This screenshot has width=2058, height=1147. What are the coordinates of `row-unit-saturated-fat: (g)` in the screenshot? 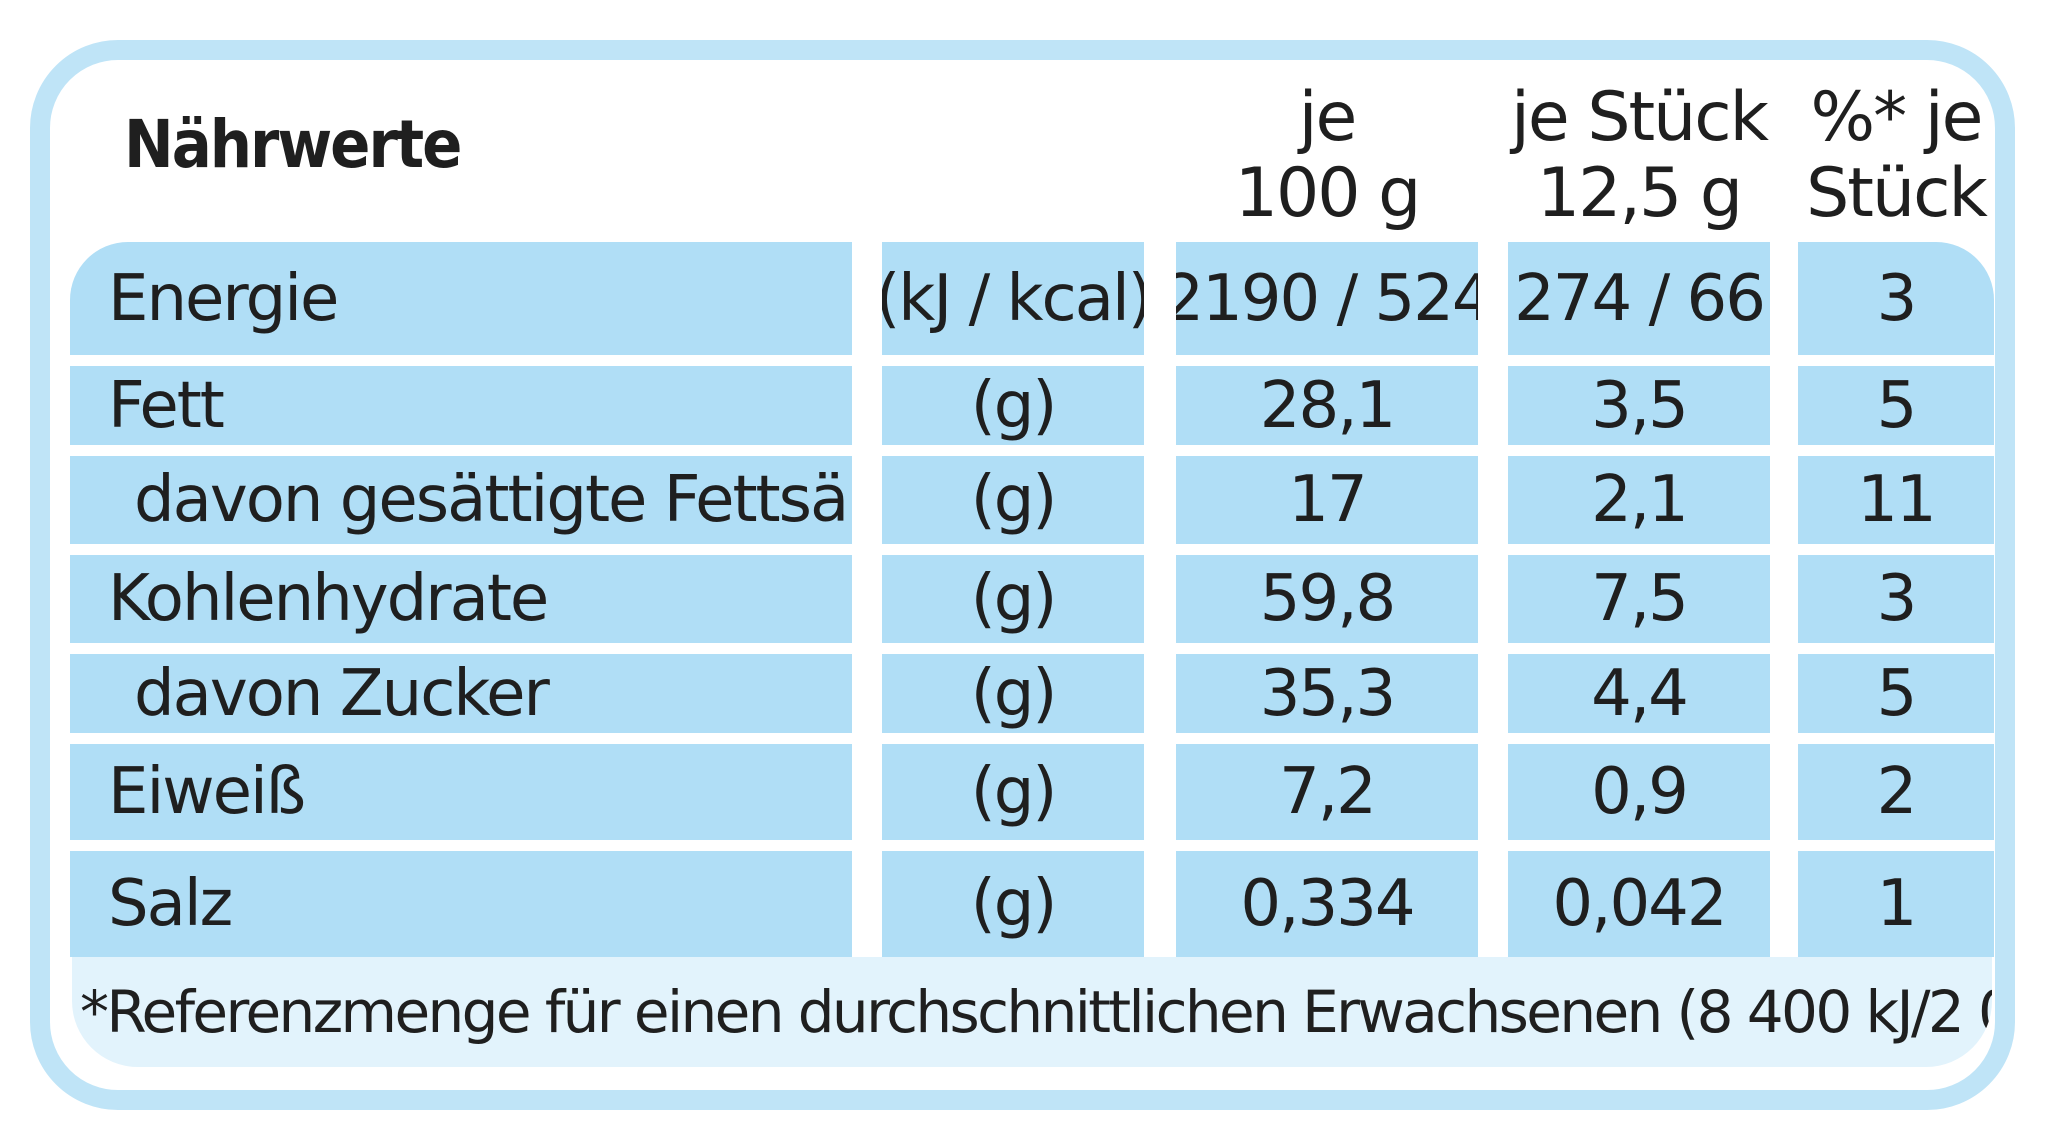 It's located at (1013, 500).